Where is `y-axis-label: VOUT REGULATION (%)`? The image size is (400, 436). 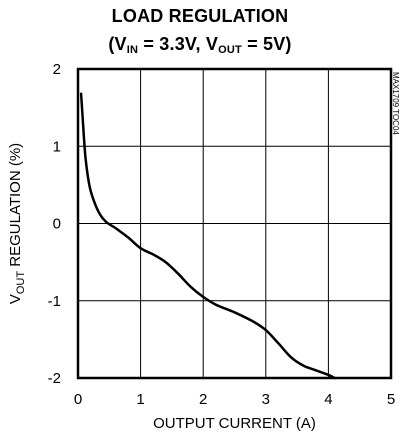
y-axis-label: VOUT REGULATION (%) is located at coordinates (17, 223).